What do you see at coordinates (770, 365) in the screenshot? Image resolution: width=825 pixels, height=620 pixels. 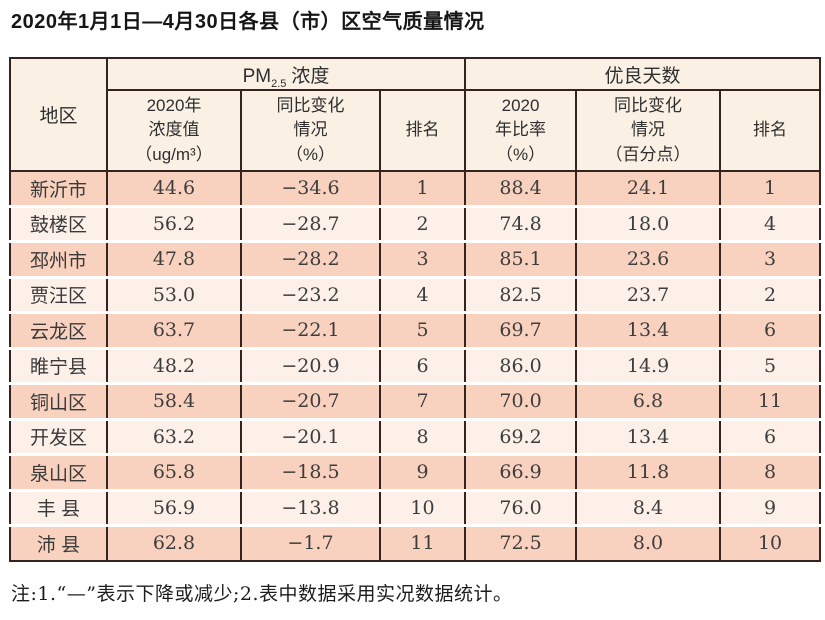 I see `cell-good-rank: 5` at bounding box center [770, 365].